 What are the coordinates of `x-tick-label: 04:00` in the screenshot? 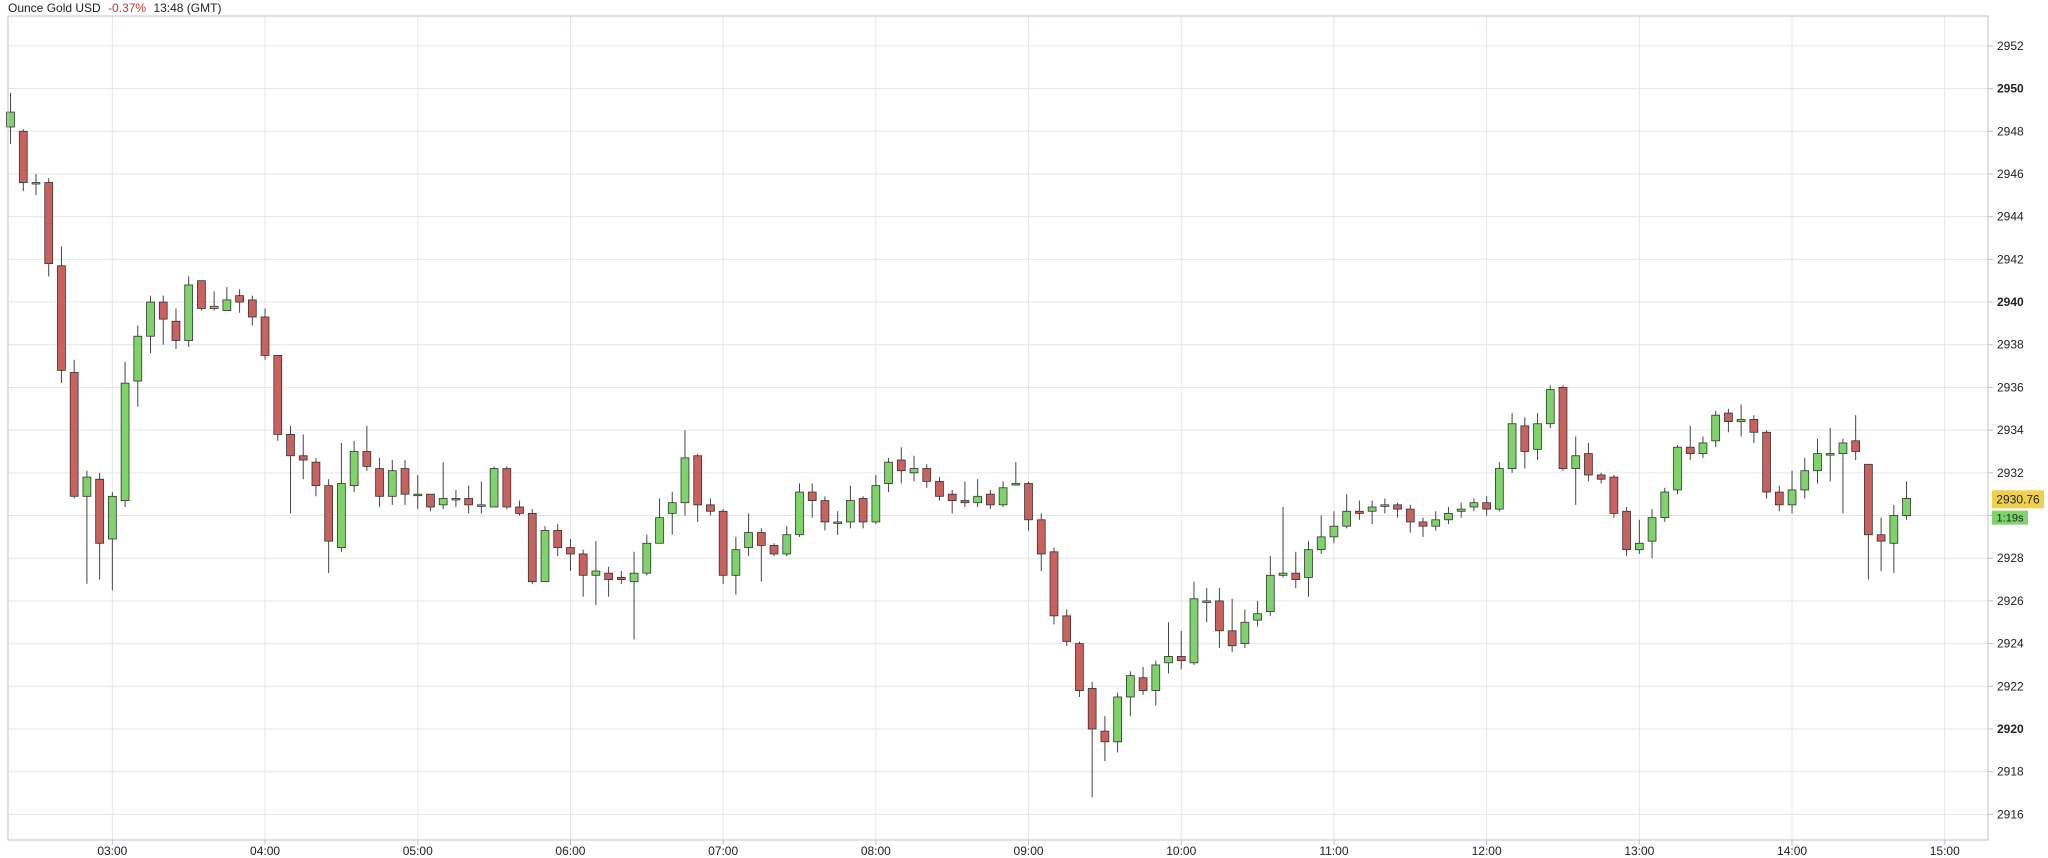 It's located at (265, 851).